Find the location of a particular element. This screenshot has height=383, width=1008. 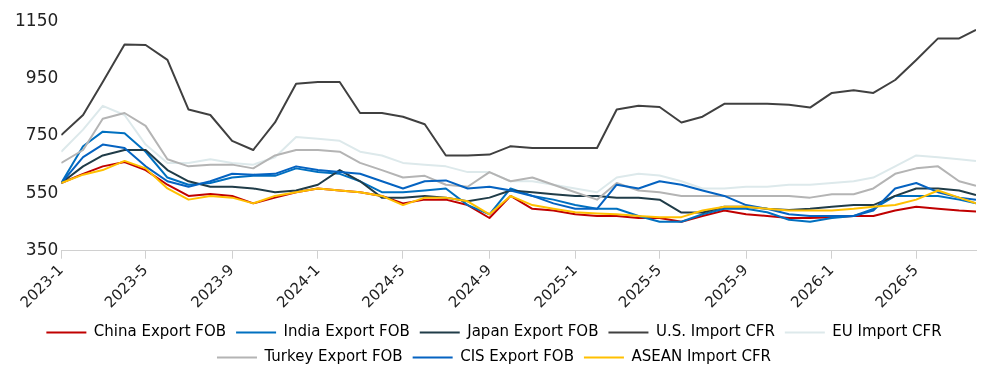

legend-label: India Export FOB is located at coordinates (346, 331).